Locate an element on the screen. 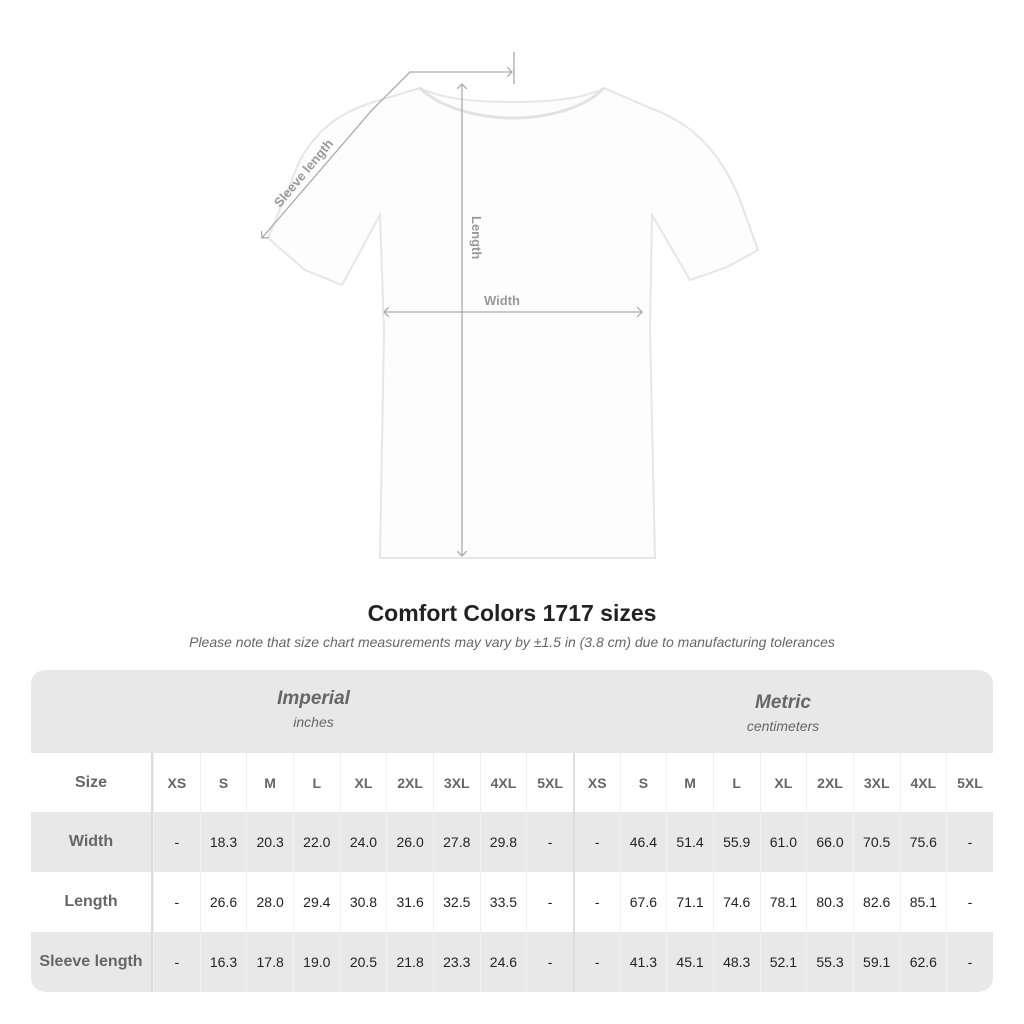 The image size is (1024, 1024). table-cell: 82.6 is located at coordinates (876, 902).